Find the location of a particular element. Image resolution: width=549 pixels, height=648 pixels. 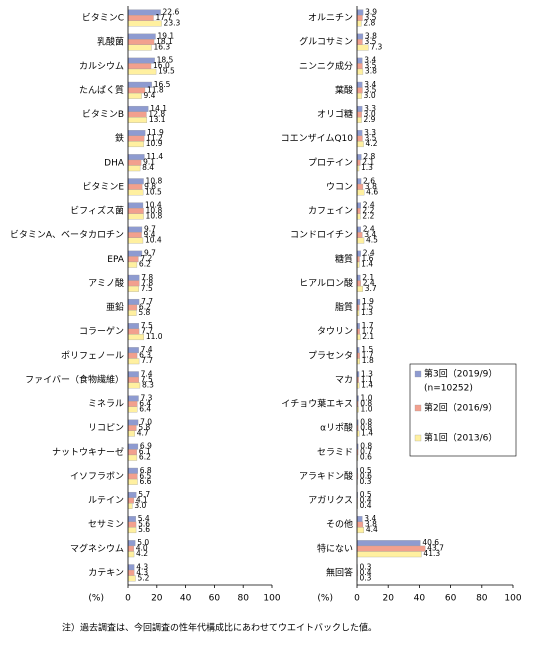

value-label: 23.3 is located at coordinates (172, 22).